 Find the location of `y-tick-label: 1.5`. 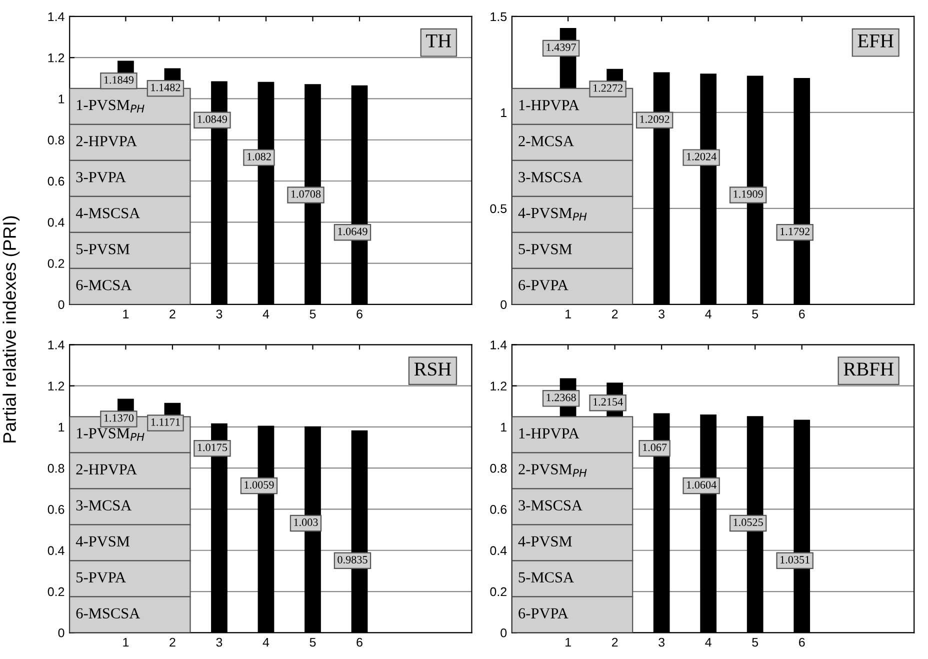

y-tick-label: 1.5 is located at coordinates (498, 17).